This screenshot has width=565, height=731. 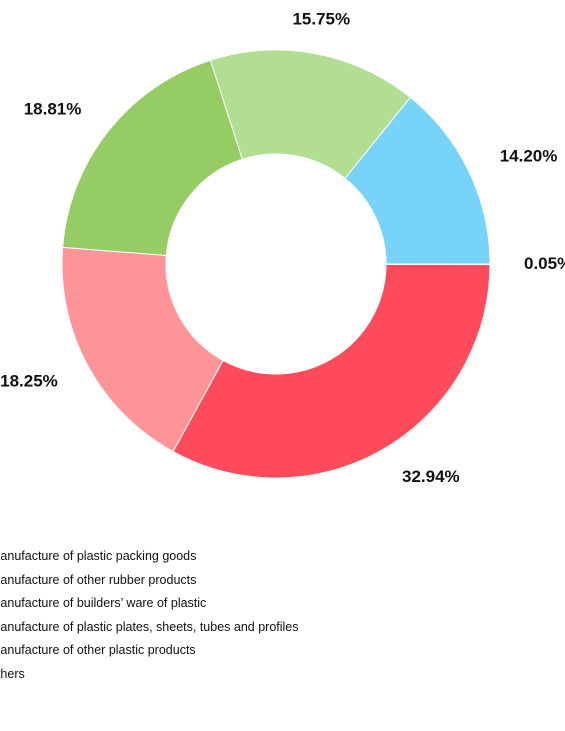 What do you see at coordinates (103, 603) in the screenshot?
I see `legend-entry: manufacture of builders’ ware of plastic` at bounding box center [103, 603].